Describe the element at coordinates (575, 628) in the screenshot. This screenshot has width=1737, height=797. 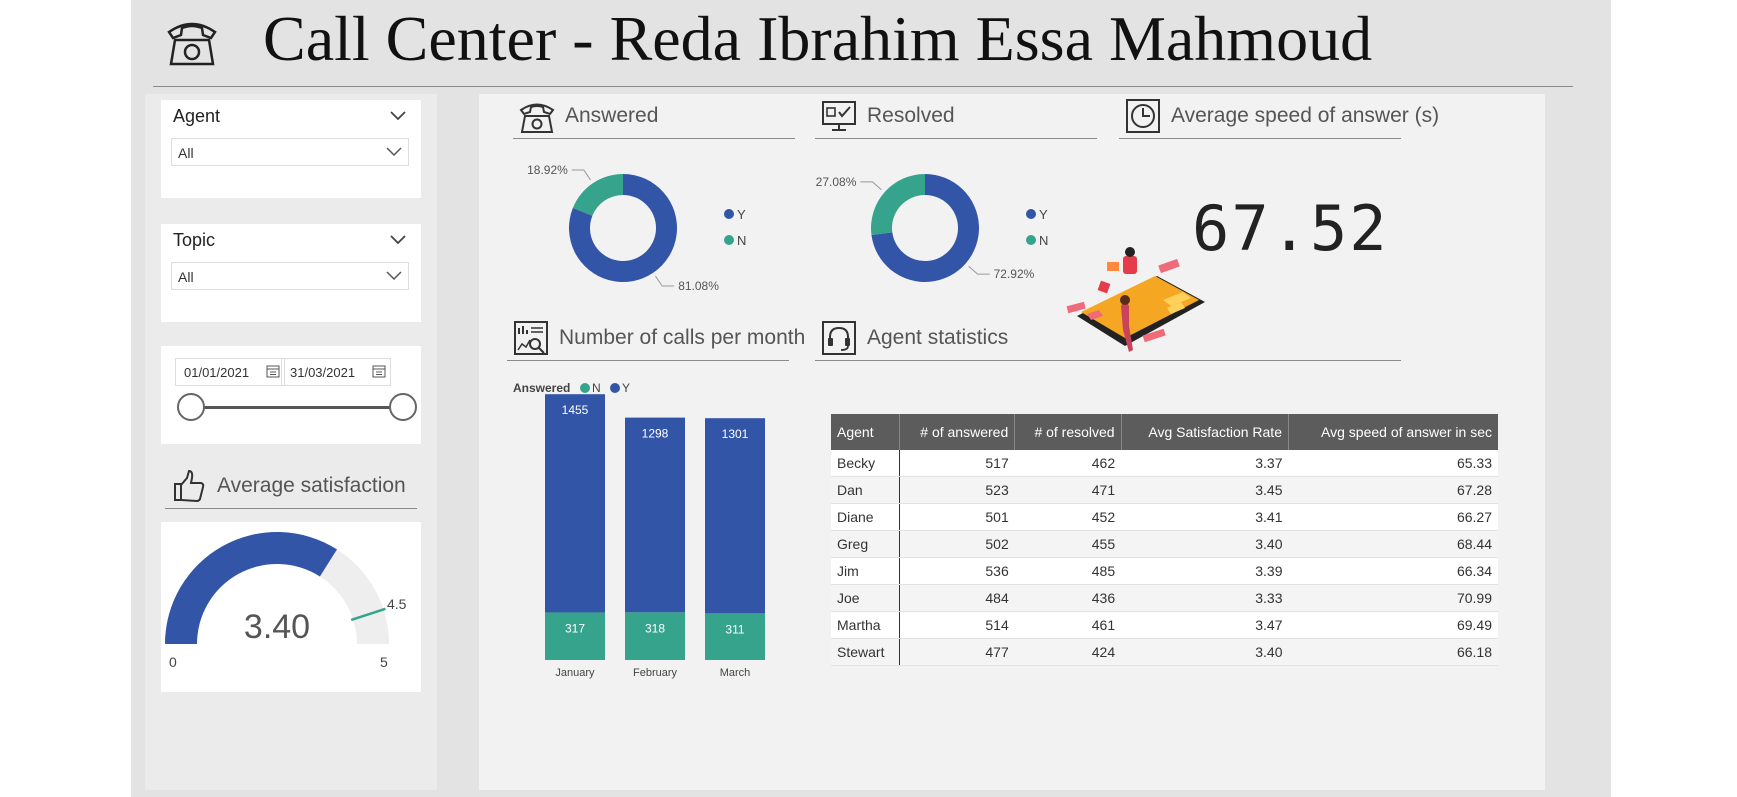
I see `bar-data-label: 317` at that location.